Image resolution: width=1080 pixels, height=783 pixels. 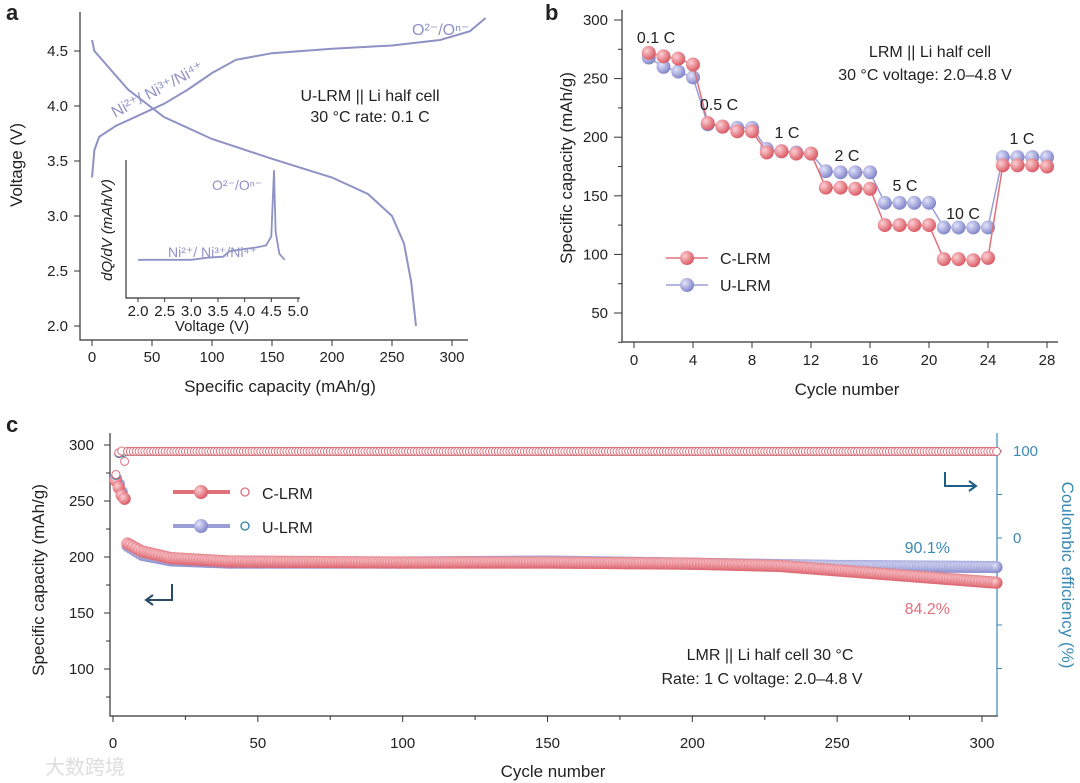 I want to click on rate-label: 10 C, so click(x=963, y=214).